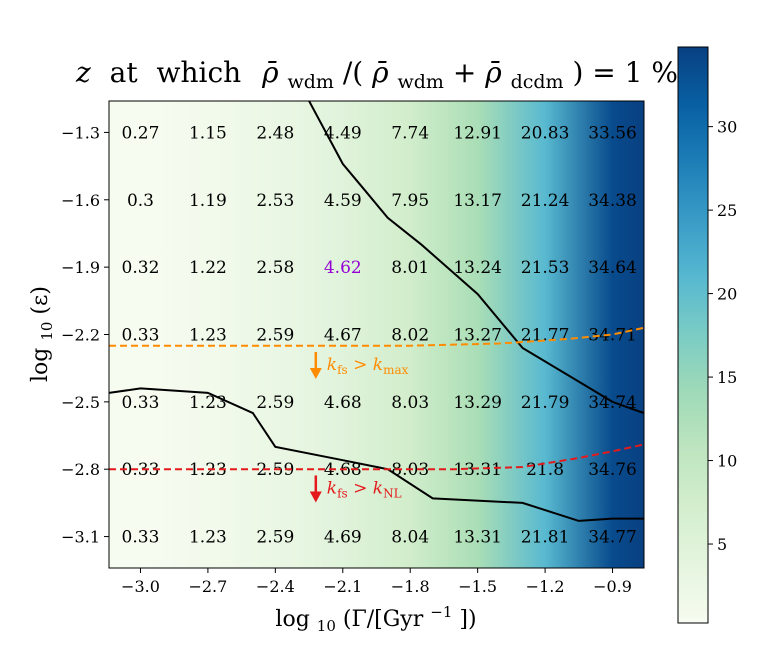 This screenshot has height=661, width=779. What do you see at coordinates (410, 336) in the screenshot?
I see `cell-label: 8.02` at bounding box center [410, 336].